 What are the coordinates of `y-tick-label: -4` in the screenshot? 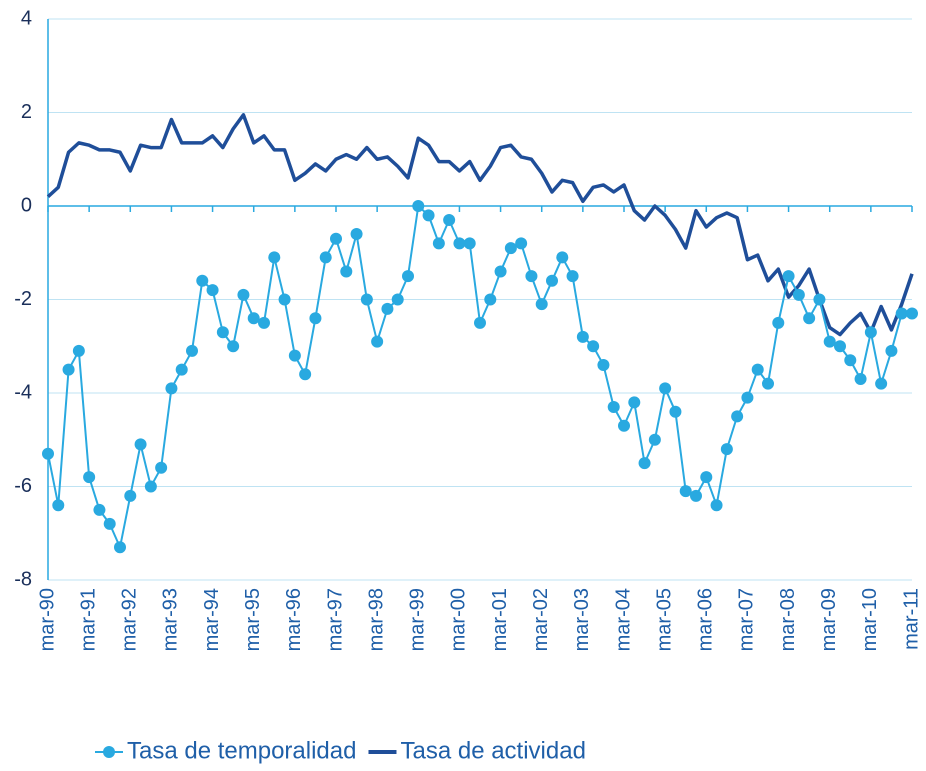 It's located at (23, 392).